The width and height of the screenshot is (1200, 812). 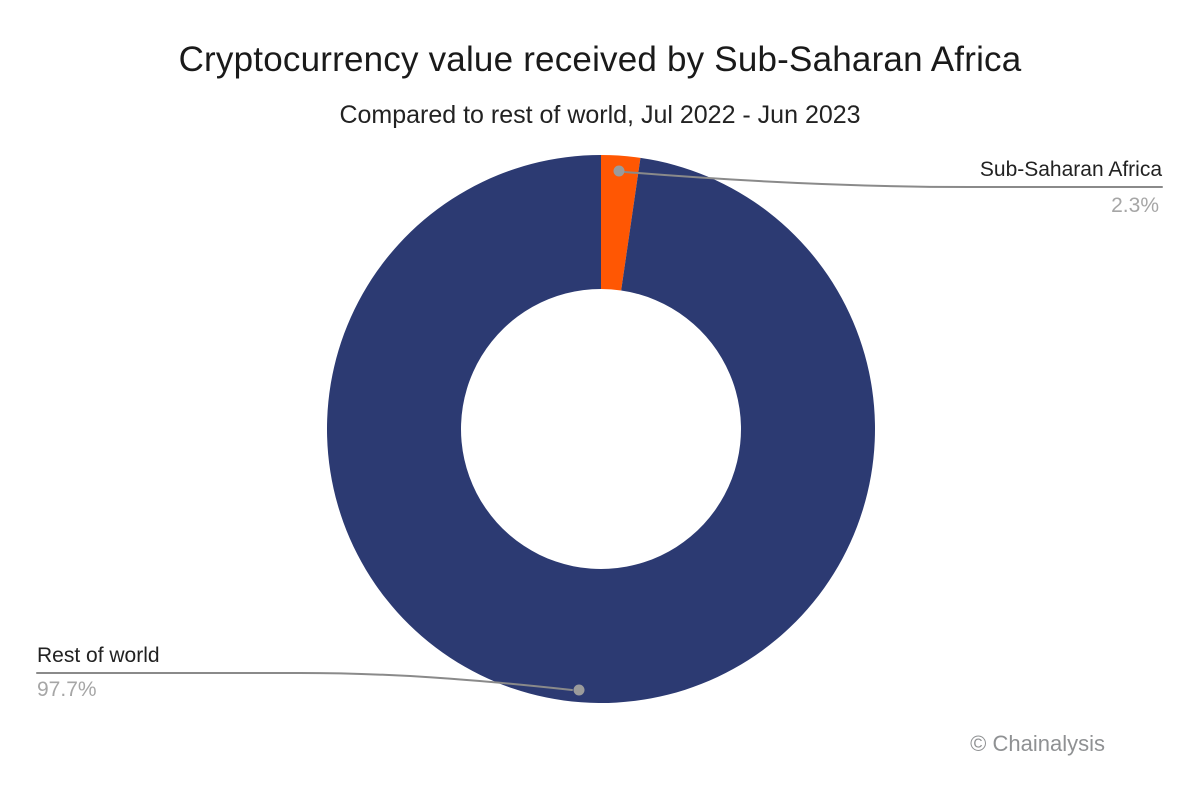 What do you see at coordinates (579, 690) in the screenshot?
I see `leader-dot-rest-of-world` at bounding box center [579, 690].